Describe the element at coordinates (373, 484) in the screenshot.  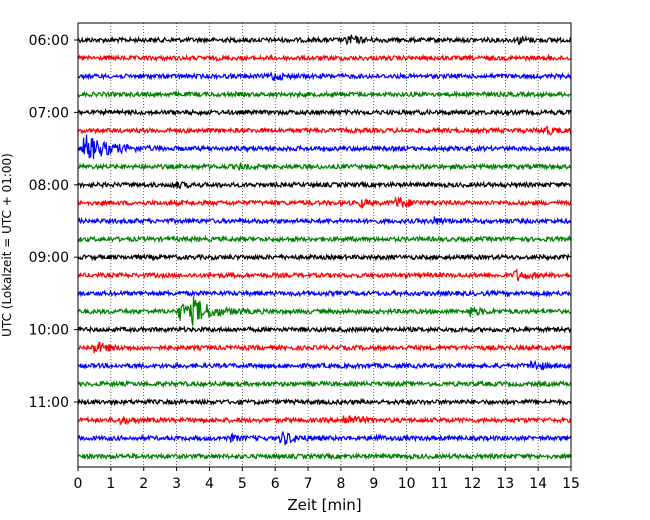
I see `x-tick-label: 9` at that location.